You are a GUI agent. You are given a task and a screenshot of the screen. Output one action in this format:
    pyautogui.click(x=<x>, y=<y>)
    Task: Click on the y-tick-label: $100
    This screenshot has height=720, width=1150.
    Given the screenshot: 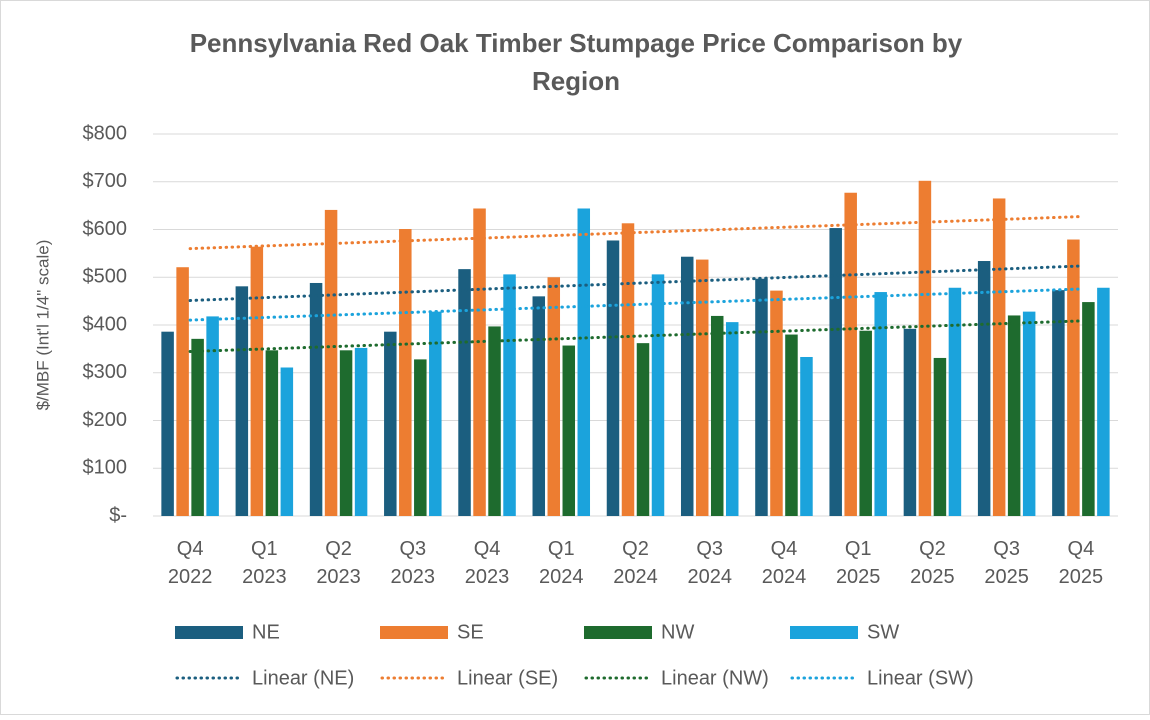 What is the action you would take?
    pyautogui.click(x=105, y=468)
    